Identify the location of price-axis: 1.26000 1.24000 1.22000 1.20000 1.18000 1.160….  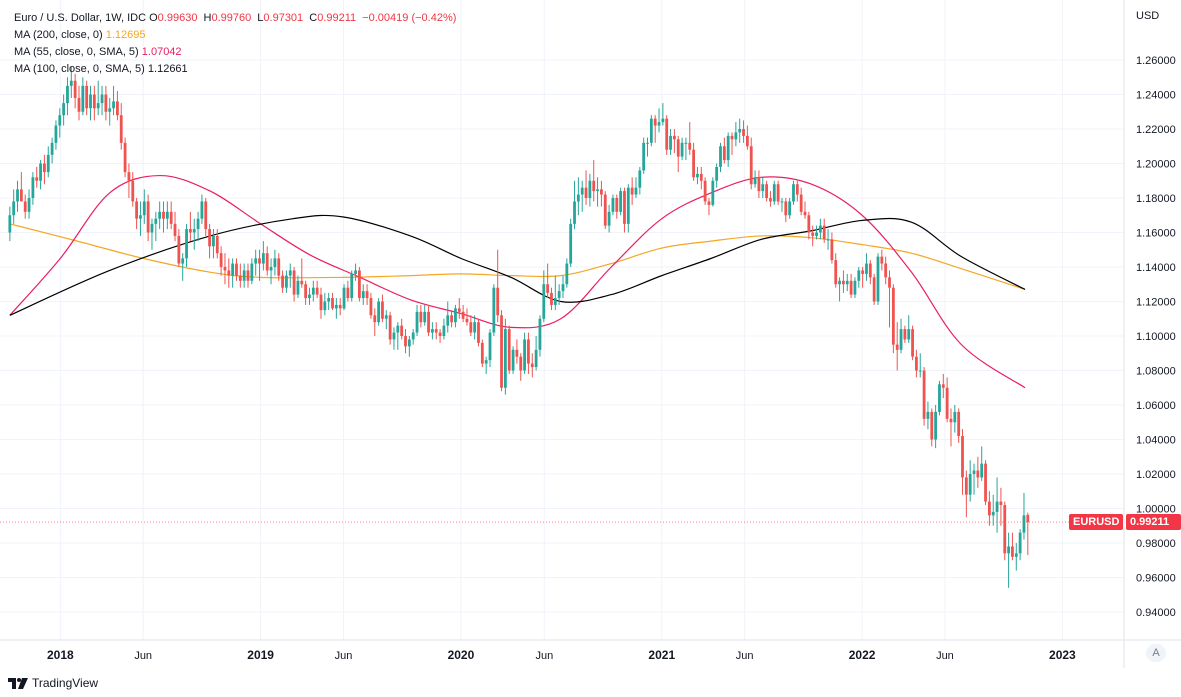
(1156, 337).